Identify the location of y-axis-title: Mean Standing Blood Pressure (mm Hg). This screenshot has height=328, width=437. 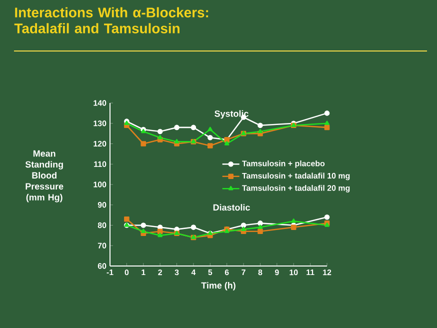
(44, 176).